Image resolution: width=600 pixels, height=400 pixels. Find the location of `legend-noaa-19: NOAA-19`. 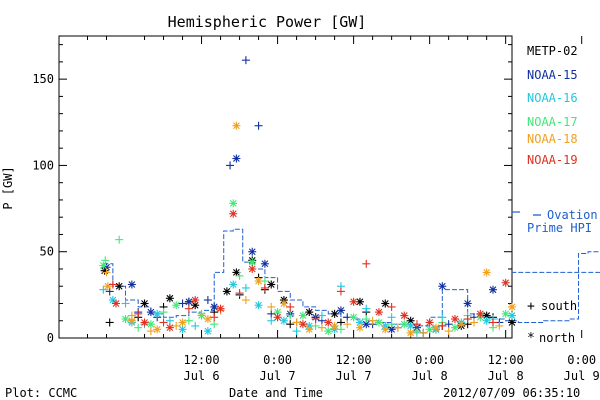

legend-noaa-19: NOAA-19 is located at coordinates (552, 160).